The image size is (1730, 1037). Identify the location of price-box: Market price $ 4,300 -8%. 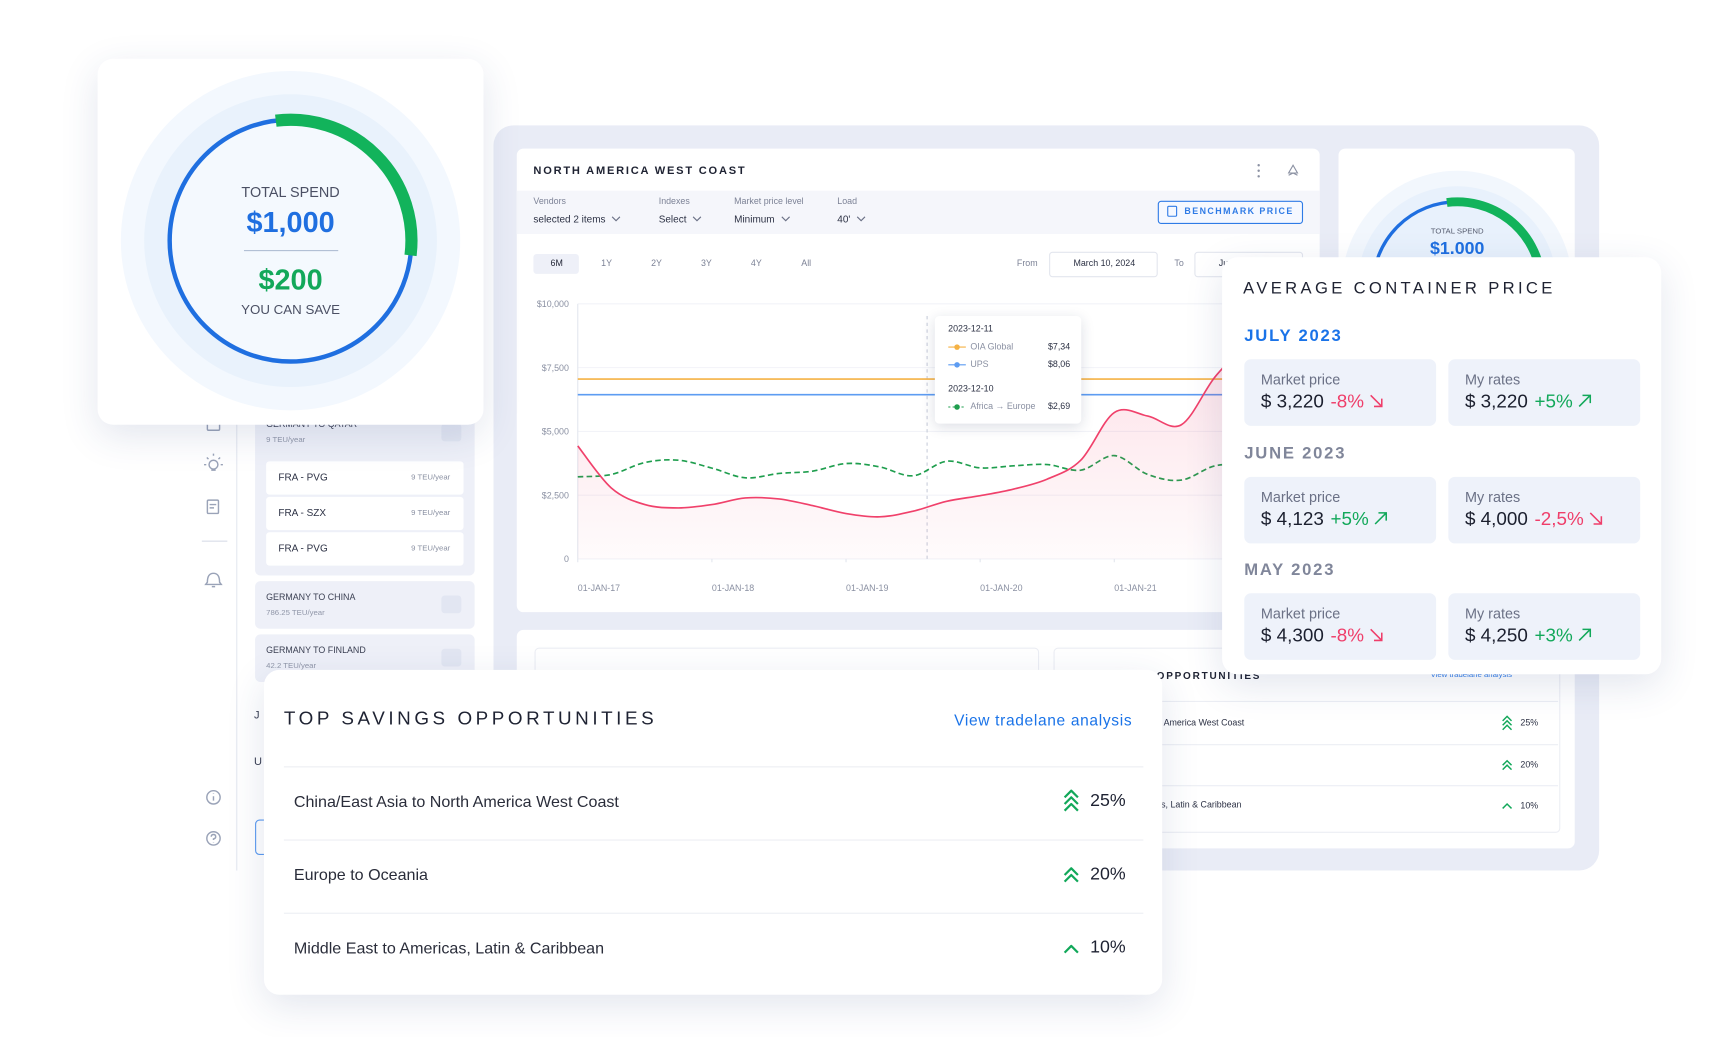
(1340, 626).